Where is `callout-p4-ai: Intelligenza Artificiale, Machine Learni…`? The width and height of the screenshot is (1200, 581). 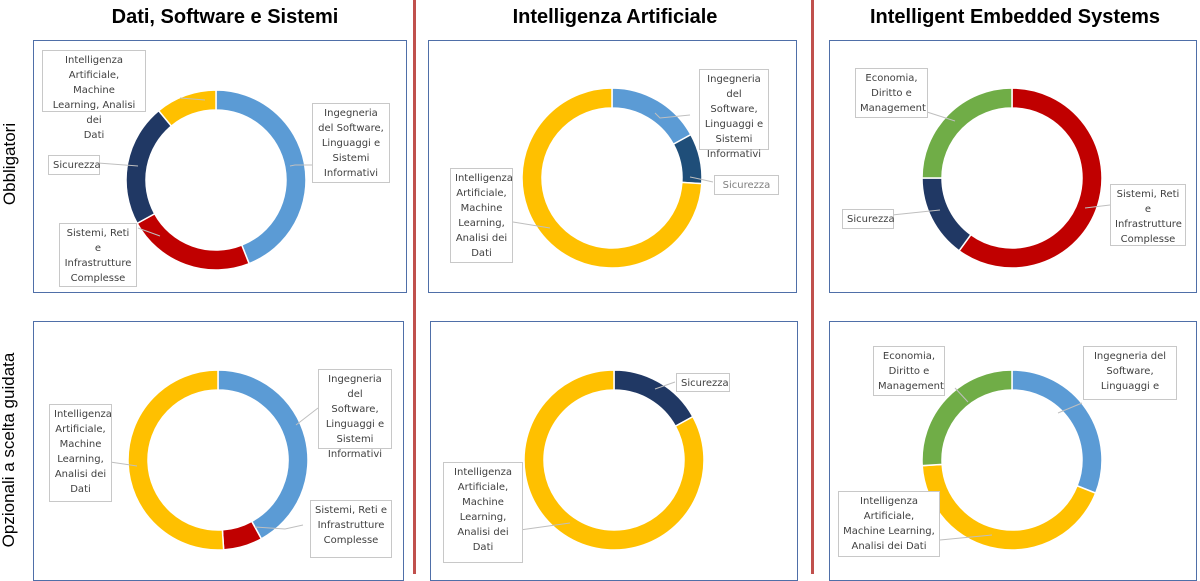 callout-p4-ai: Intelligenza Artificiale, Machine Learni… is located at coordinates (80, 453).